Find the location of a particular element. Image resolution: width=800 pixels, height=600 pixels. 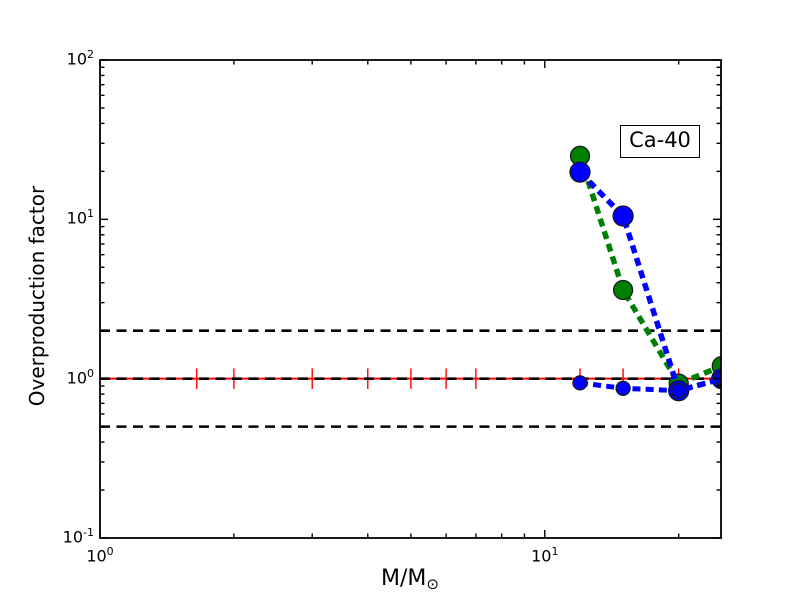

x-tick-label: 100 is located at coordinates (100, 555).